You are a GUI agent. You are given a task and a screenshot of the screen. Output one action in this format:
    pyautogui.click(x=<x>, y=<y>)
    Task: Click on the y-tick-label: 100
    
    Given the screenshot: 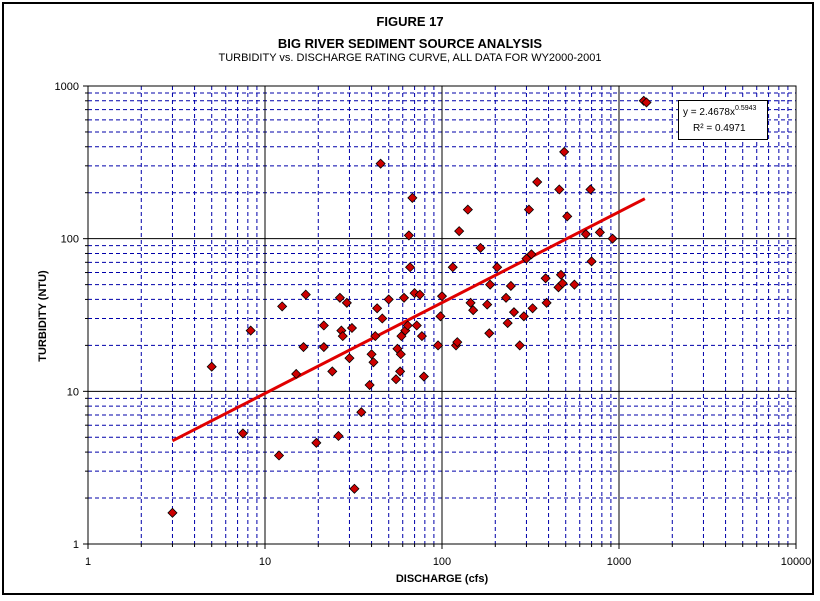 What is the action you would take?
    pyautogui.click(x=70, y=240)
    